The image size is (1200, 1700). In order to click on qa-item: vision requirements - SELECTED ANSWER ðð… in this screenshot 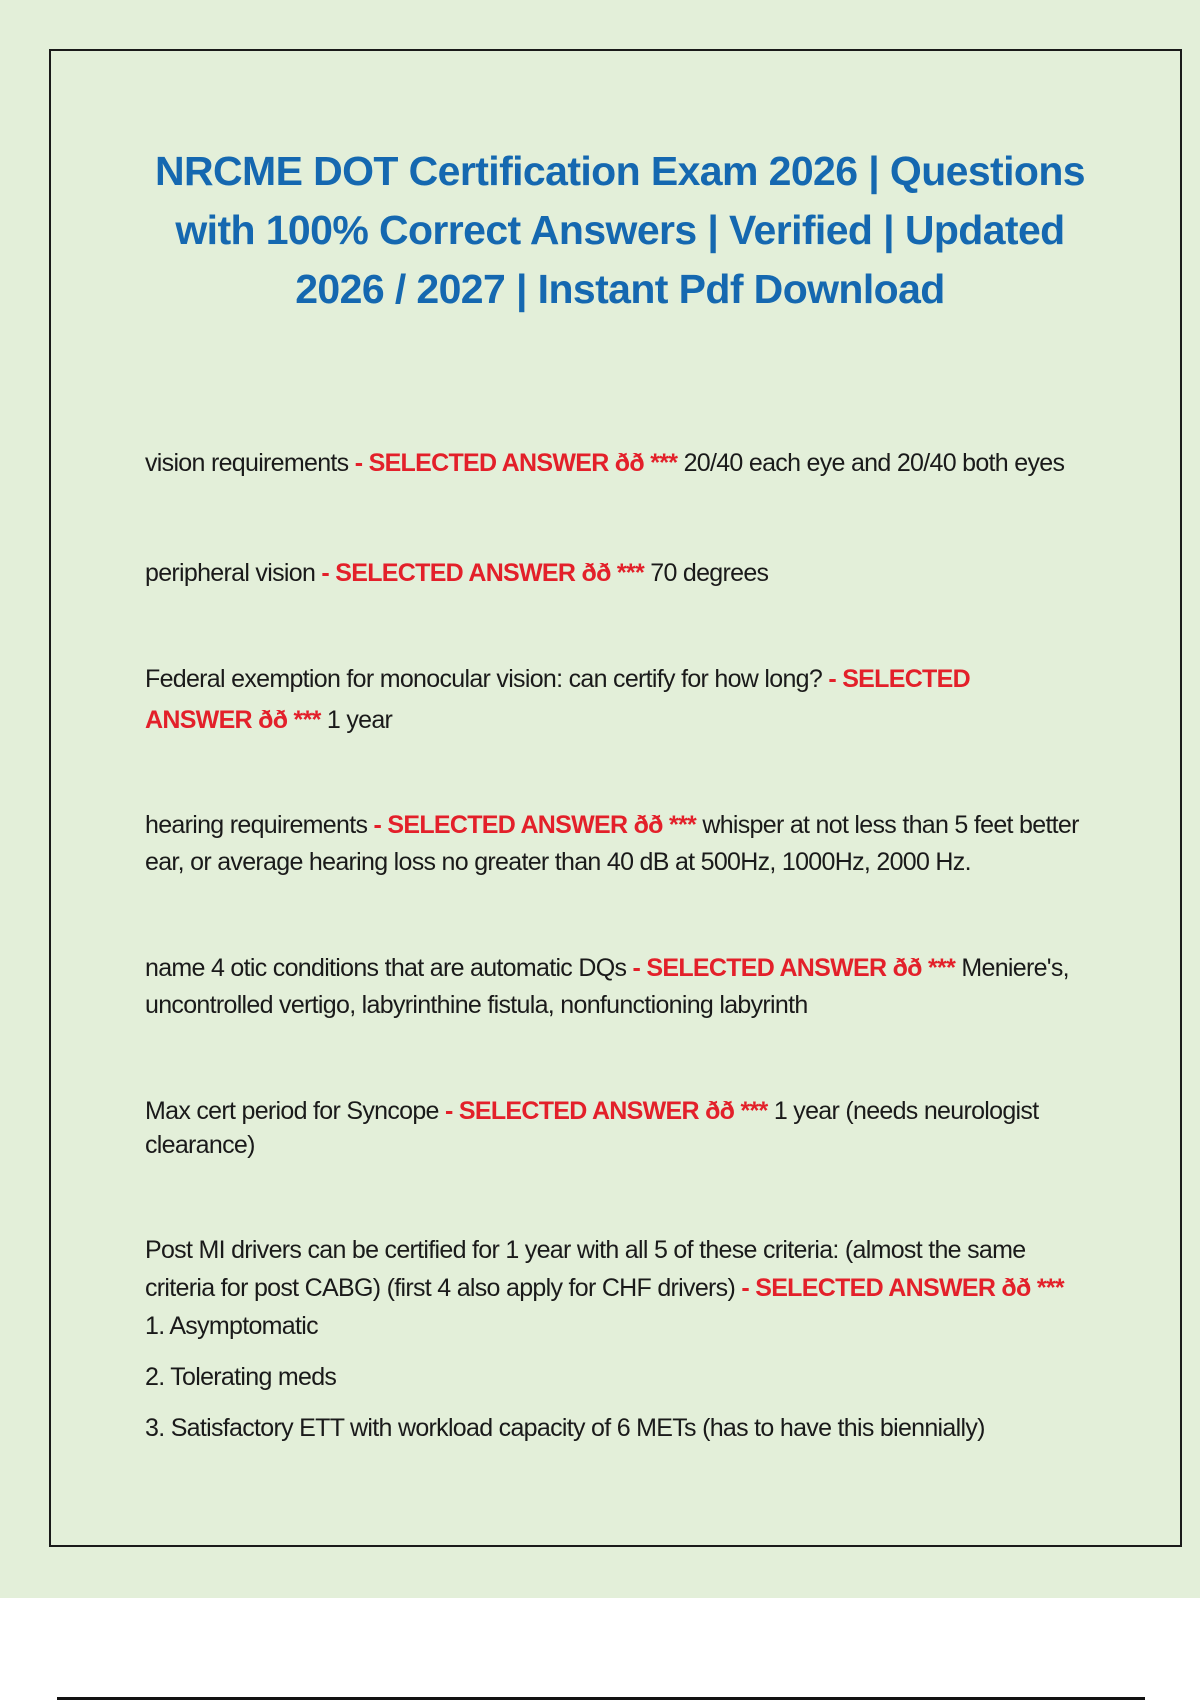, I will do `click(612, 463)`.